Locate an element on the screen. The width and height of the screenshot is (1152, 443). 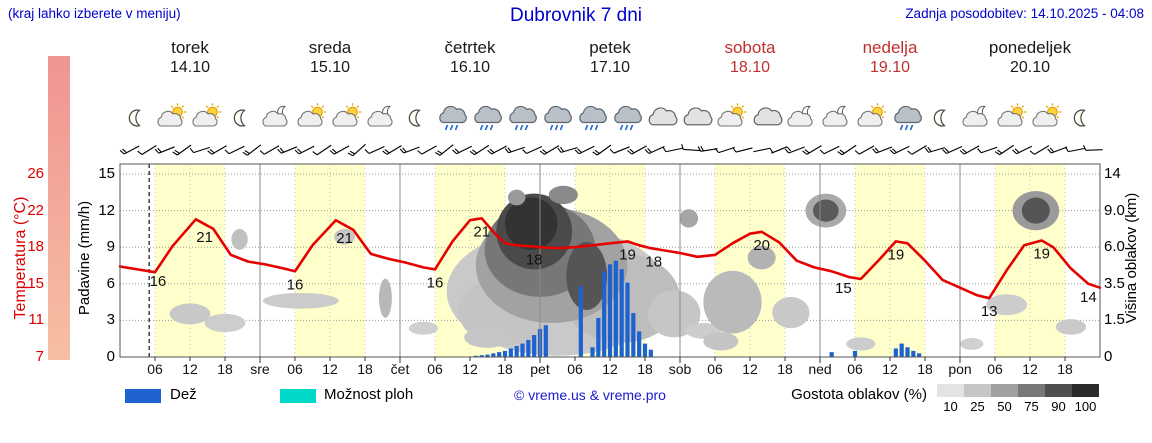
precip-axis-tick: 9 is located at coordinates (110, 247).